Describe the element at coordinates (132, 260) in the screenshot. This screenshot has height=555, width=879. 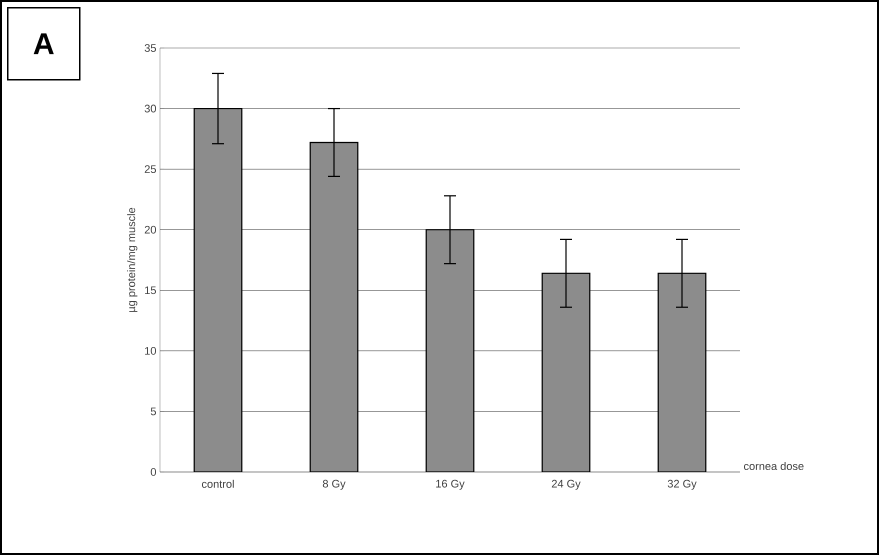
I see `y-axis-title: µg protein/mg muscle` at that location.